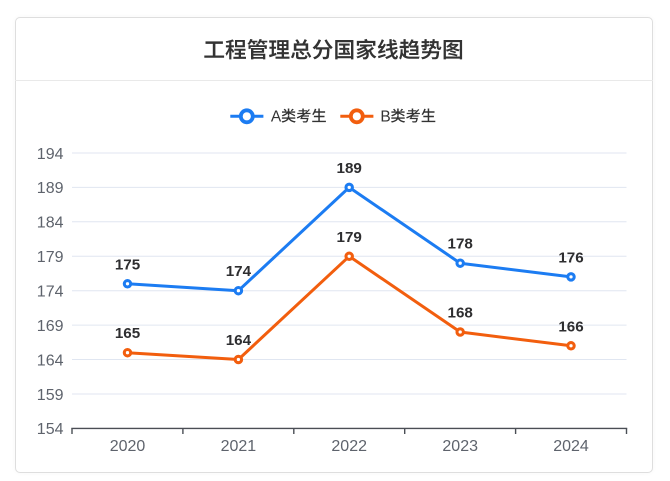 Image resolution: width=670 pixels, height=481 pixels. I want to click on svg-text: 2020, so click(128, 446).